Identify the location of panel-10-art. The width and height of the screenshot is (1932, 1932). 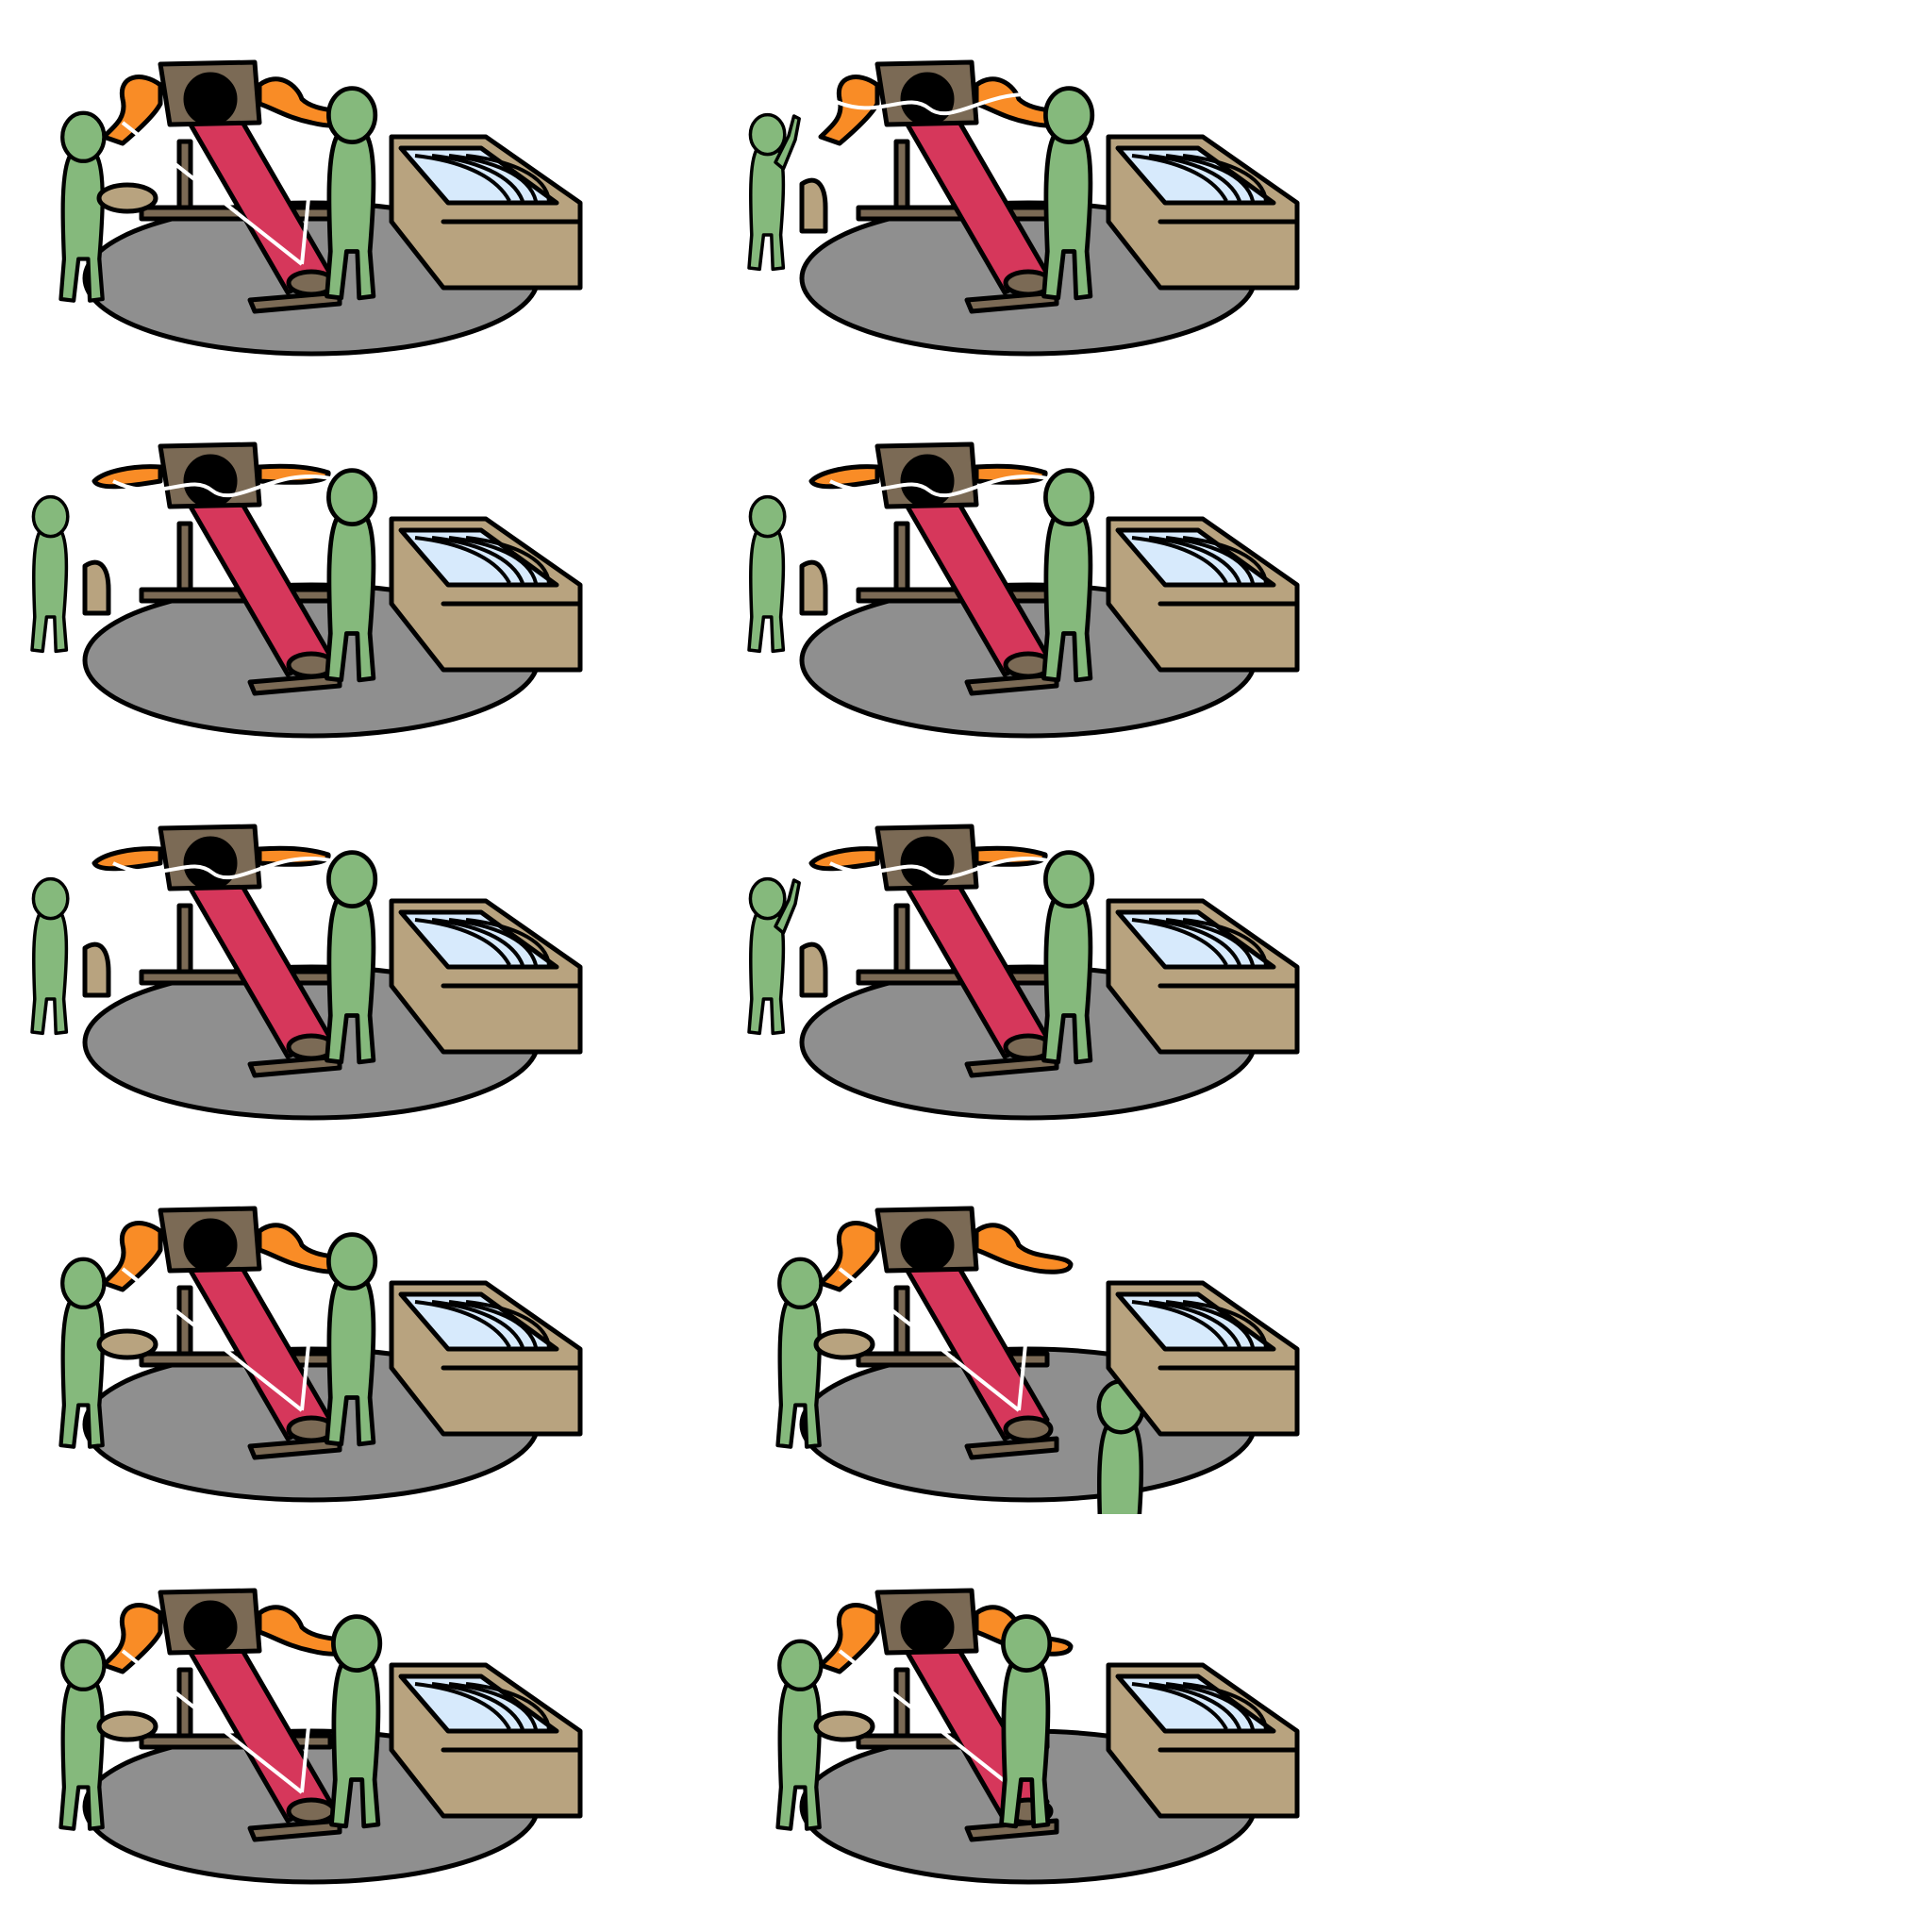
(1037, 1736).